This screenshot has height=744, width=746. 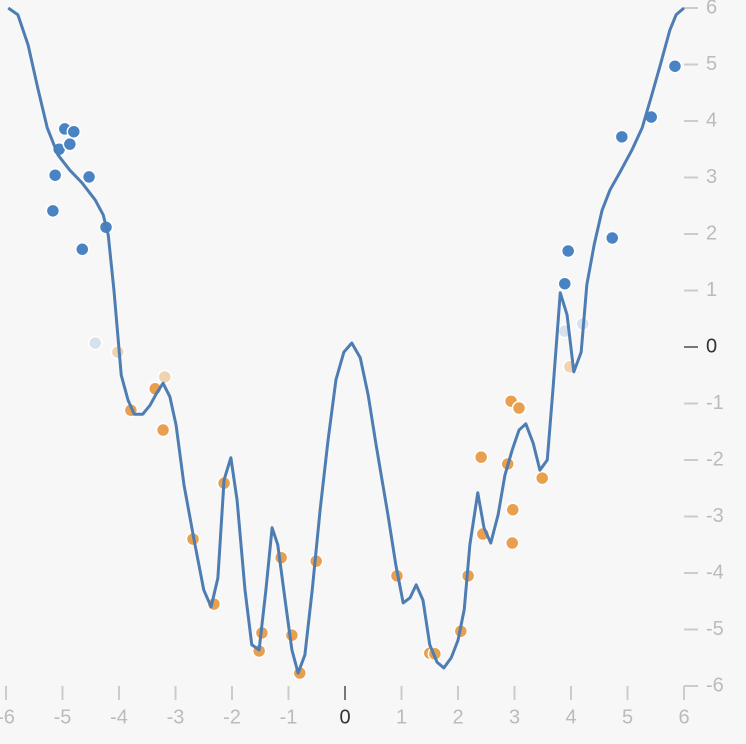 What do you see at coordinates (344, 717) in the screenshot?
I see `x-tick-label: 0` at bounding box center [344, 717].